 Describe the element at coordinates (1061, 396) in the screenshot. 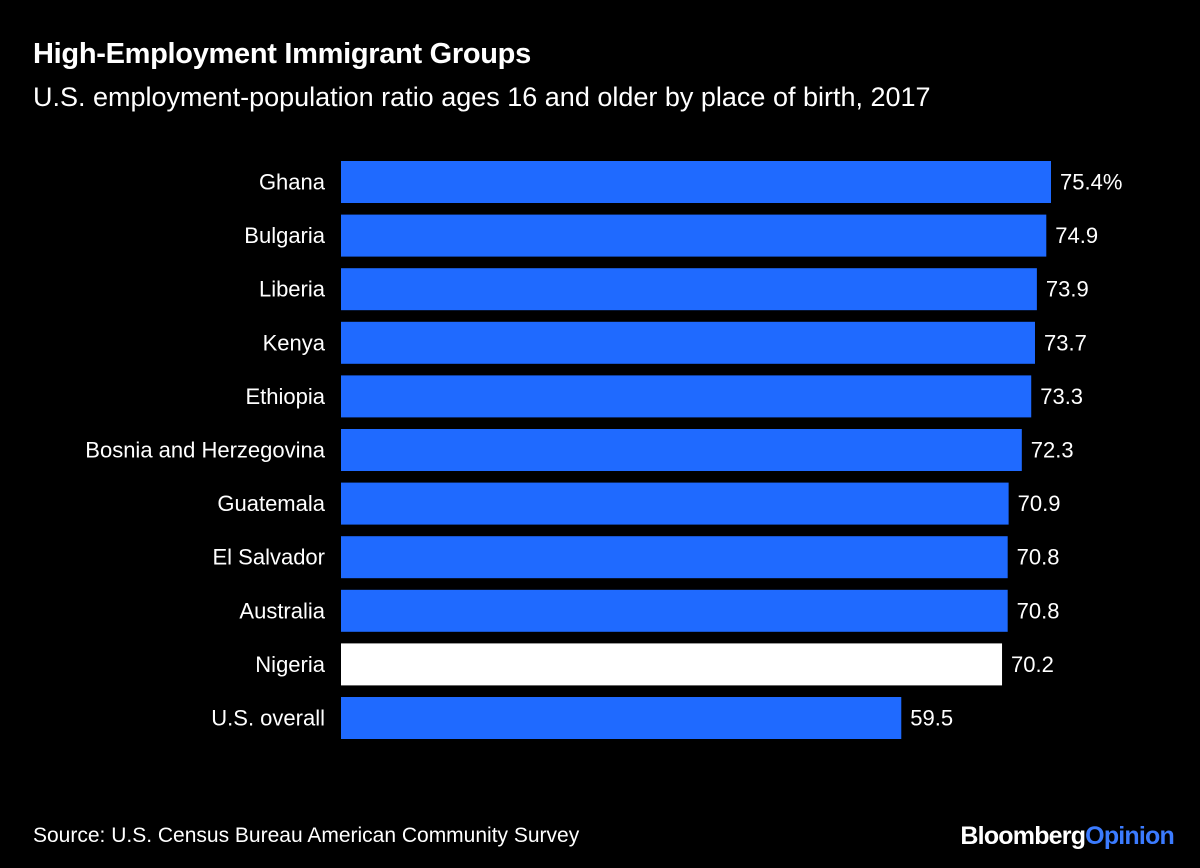

I see `value-label-ethiopia: 73.3` at that location.